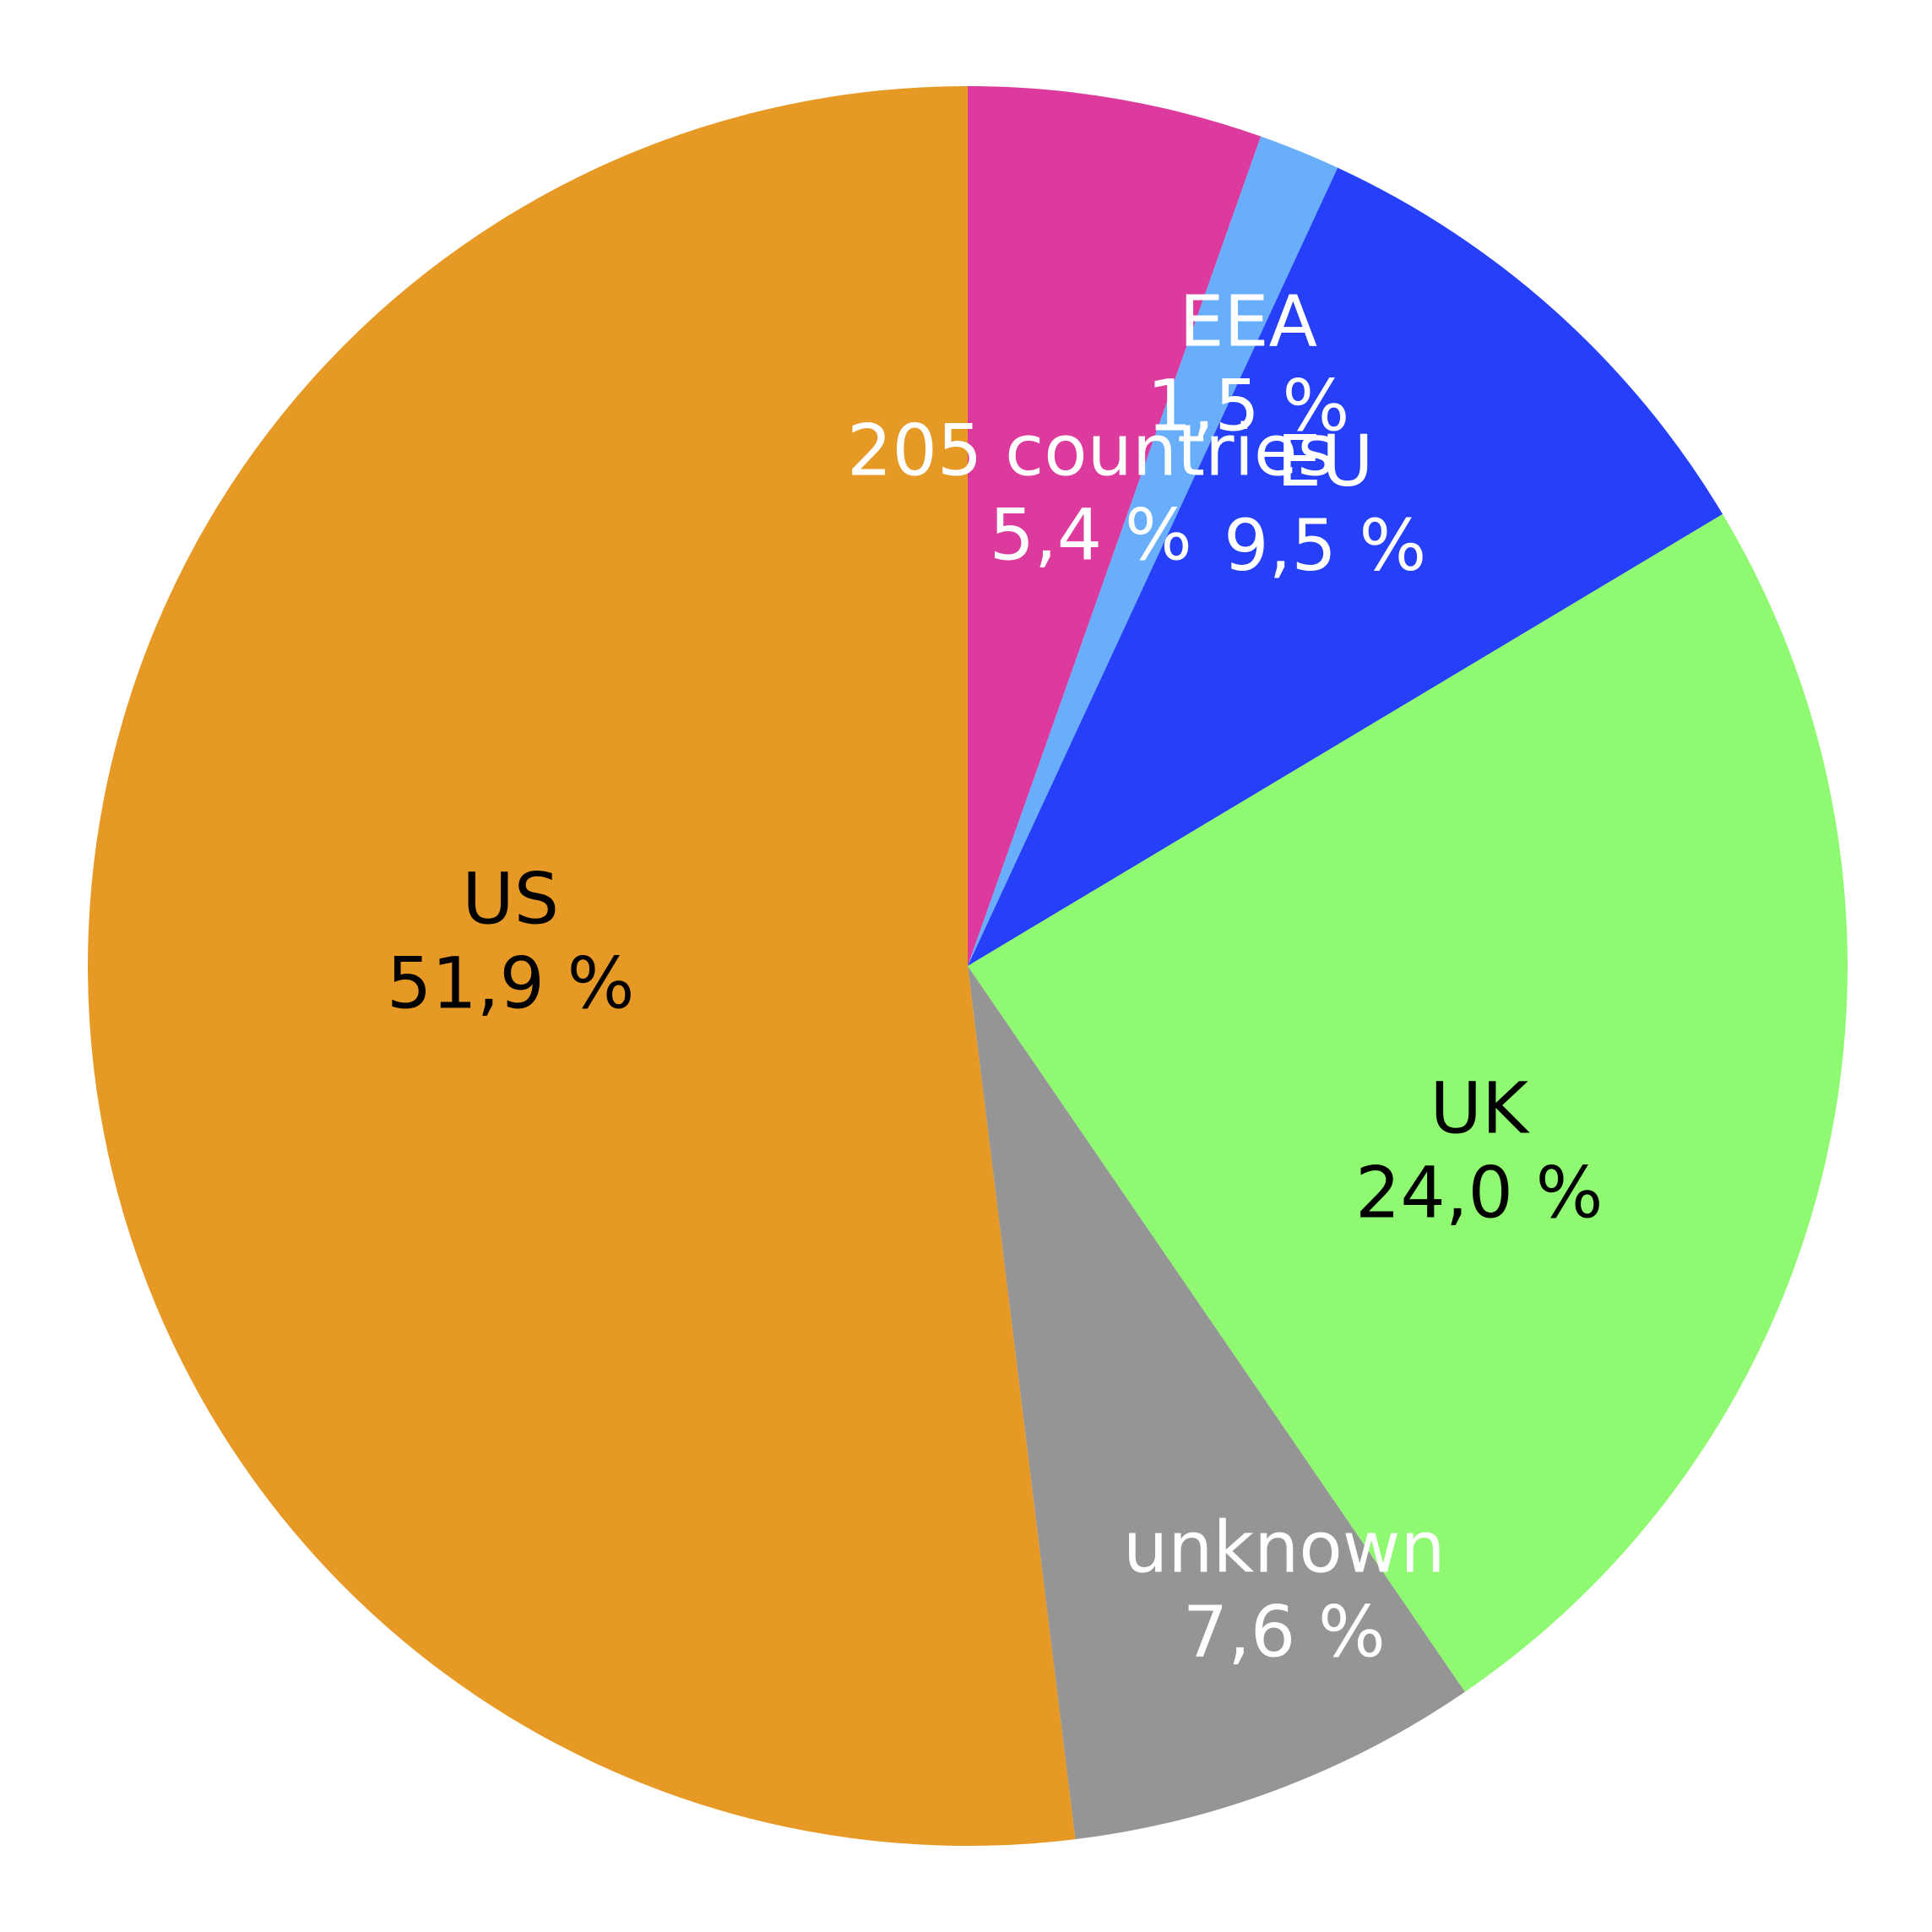 The width and height of the screenshot is (1932, 1932). Describe the element at coordinates (511, 983) in the screenshot. I see `slice-value-label-us: 51,9 %` at that location.